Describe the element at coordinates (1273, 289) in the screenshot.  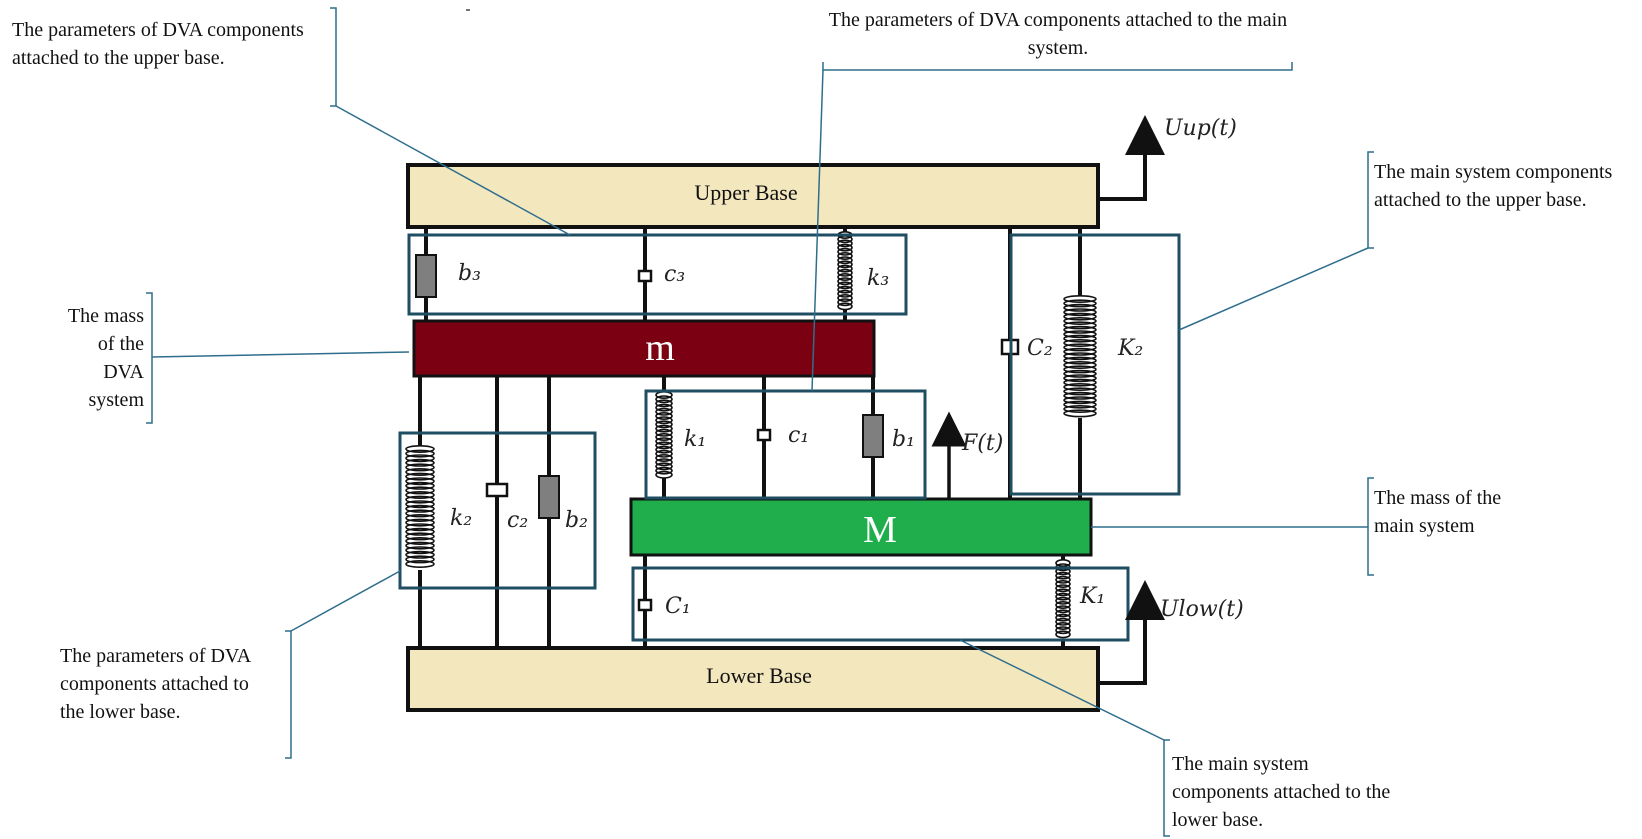
I see `leader-main-upper` at that location.